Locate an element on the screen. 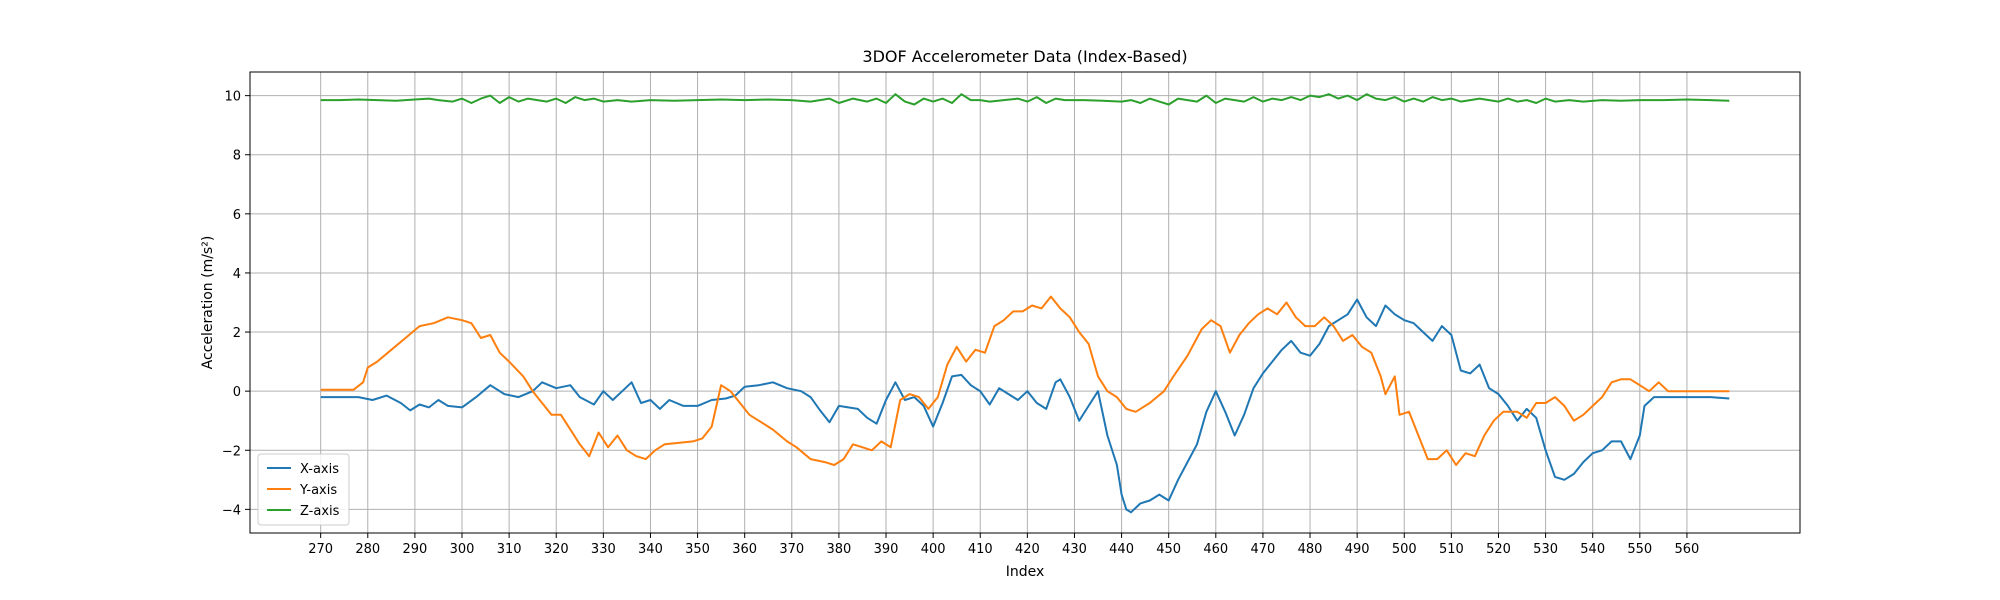 The image size is (2000, 600). x-tick-label: 450 is located at coordinates (1168, 549).